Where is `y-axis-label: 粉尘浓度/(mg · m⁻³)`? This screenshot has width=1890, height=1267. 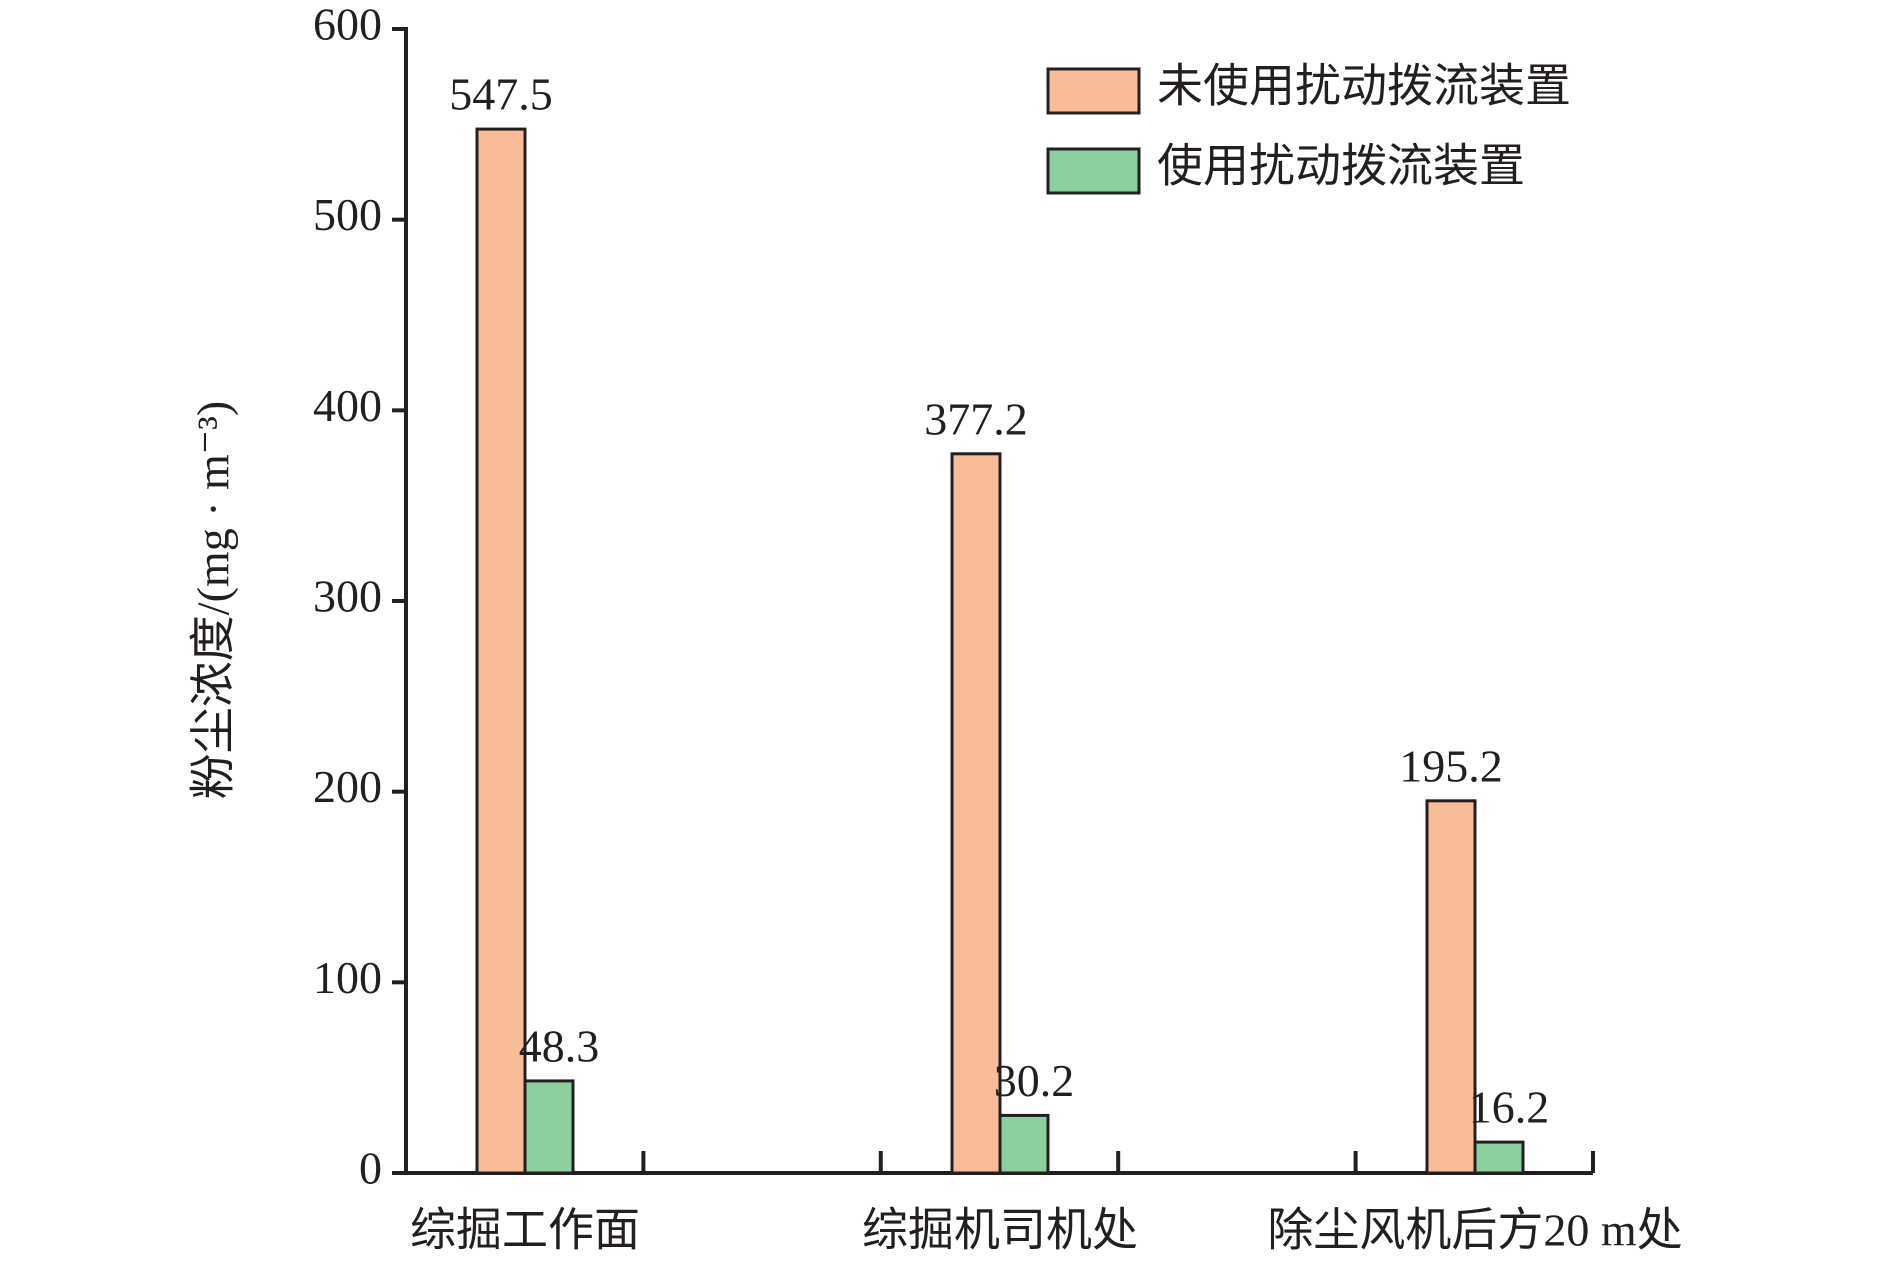
y-axis-label: 粉尘浓度/(mg · m⁻³) is located at coordinates (213, 600).